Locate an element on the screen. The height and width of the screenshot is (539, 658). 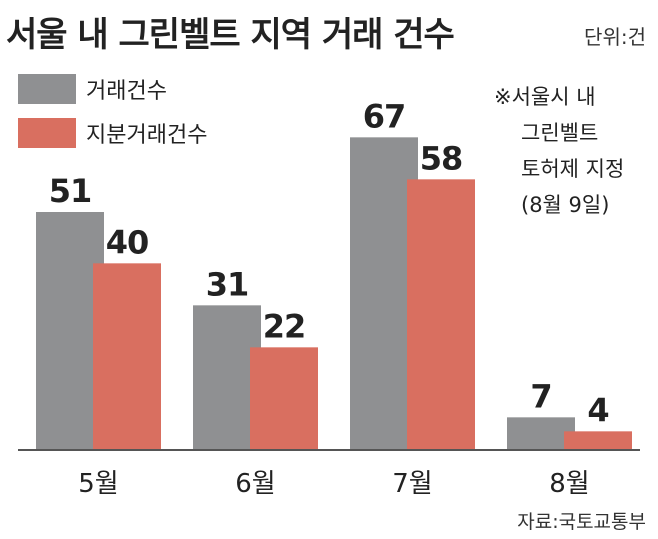
value-label-series-1-category-3: 67 is located at coordinates (384, 116).